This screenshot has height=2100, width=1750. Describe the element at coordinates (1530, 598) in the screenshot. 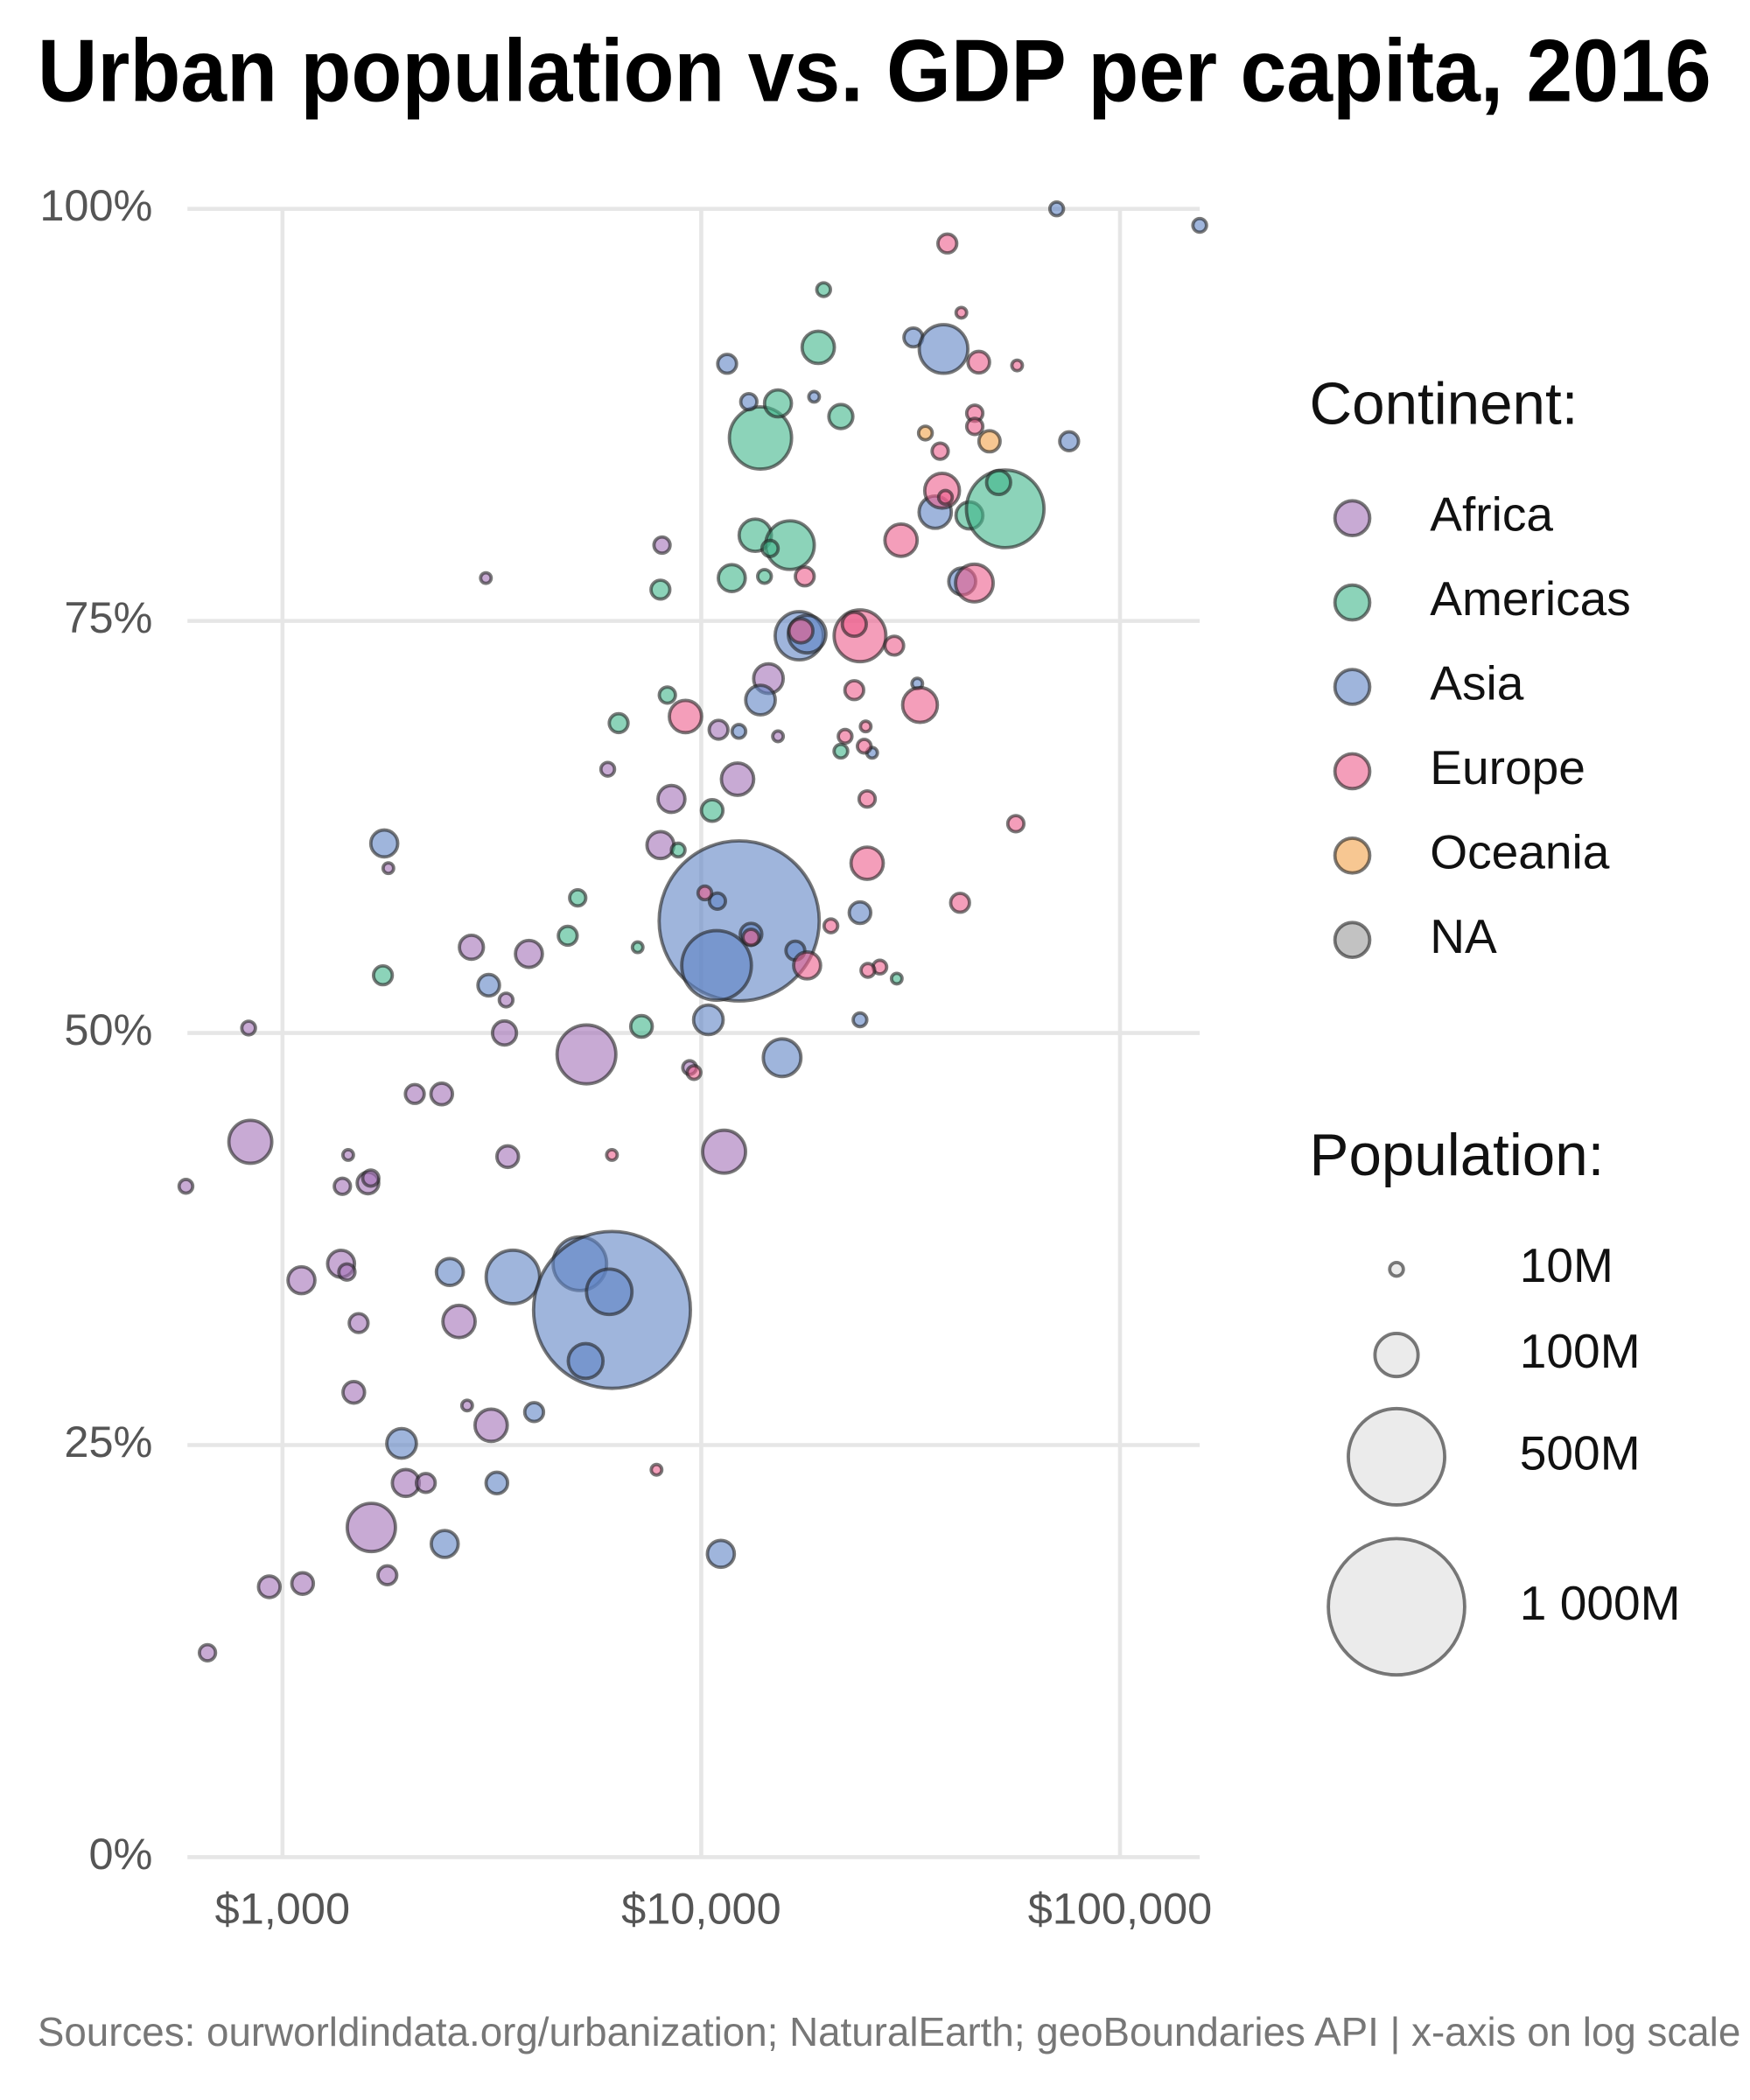

I see `legend-label: Americas` at that location.